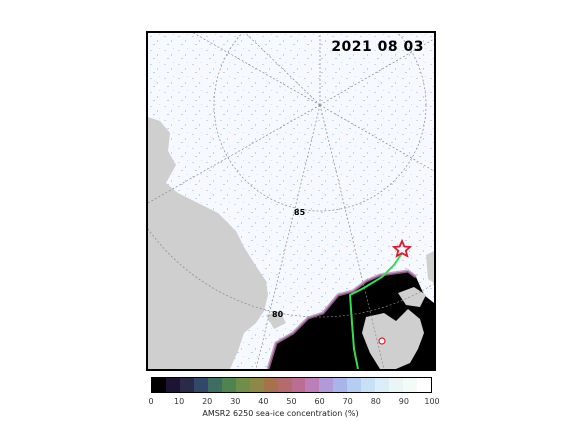  Describe the element at coordinates (382, 341) in the screenshot. I see `station-marker` at that location.